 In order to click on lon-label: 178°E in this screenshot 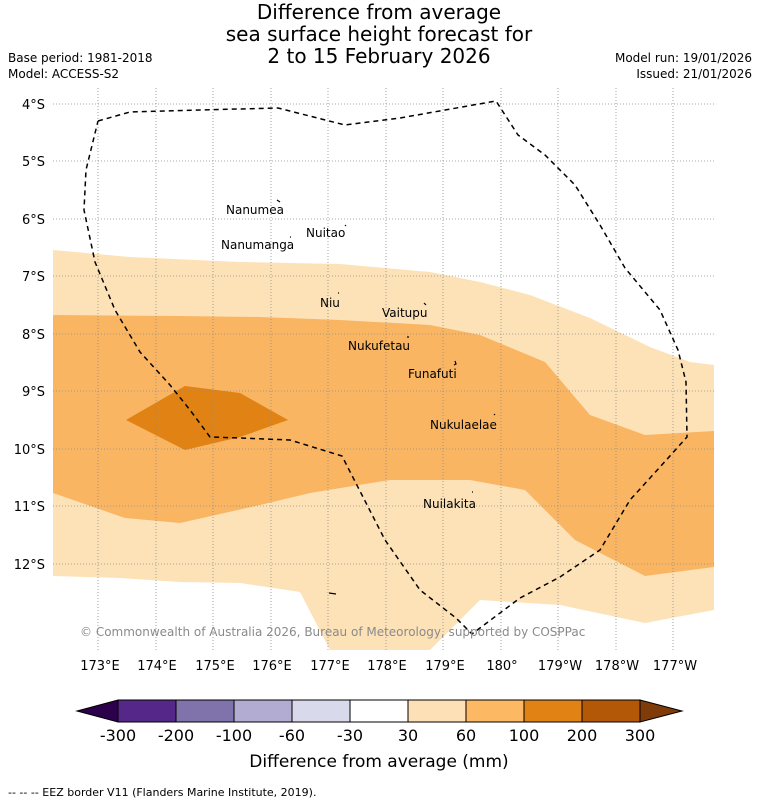, I will do `click(387, 666)`.